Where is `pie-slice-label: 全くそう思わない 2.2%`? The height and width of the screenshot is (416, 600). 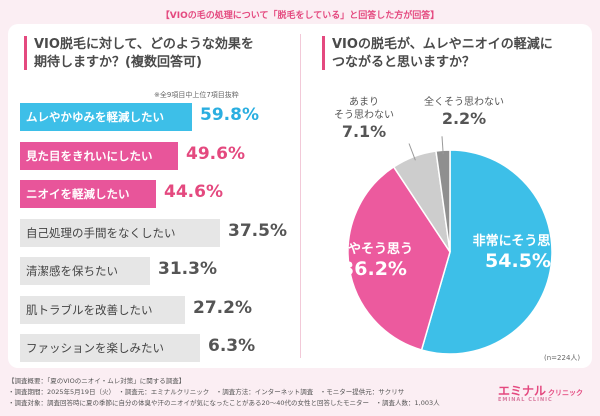 pie-slice-label: 全くそう思わない 2.2% is located at coordinates (464, 112).